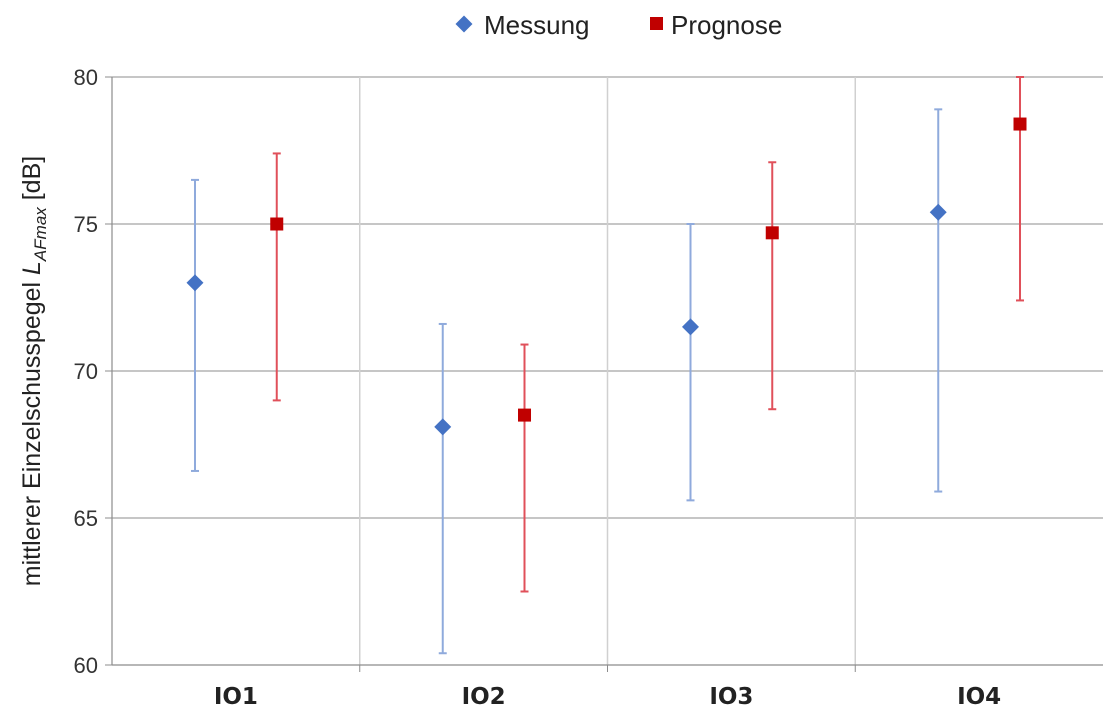 This screenshot has height=714, width=1103. Describe the element at coordinates (40, 234) in the screenshot. I see `y-axis-label-subscript: AFmax` at that location.